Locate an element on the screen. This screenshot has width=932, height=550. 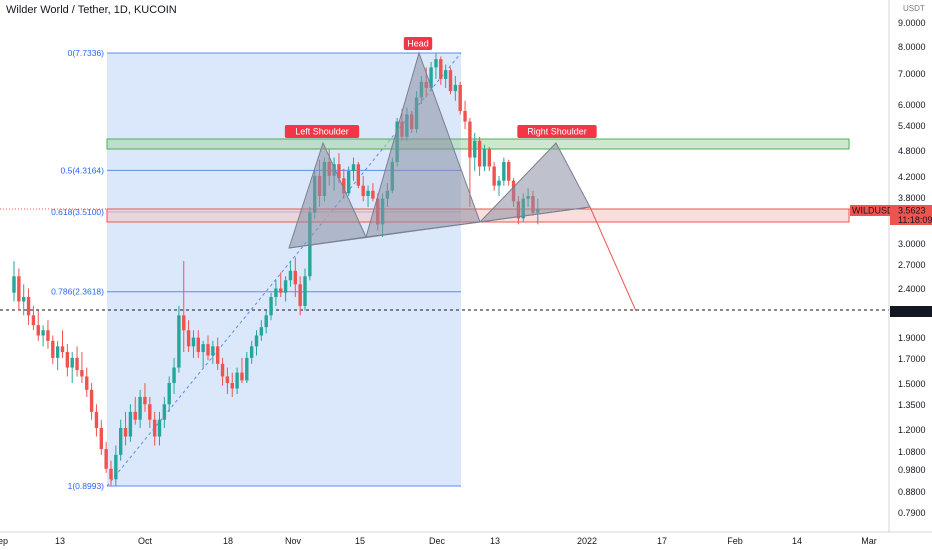
symbol-tag-bg is located at coordinates (870, 210).